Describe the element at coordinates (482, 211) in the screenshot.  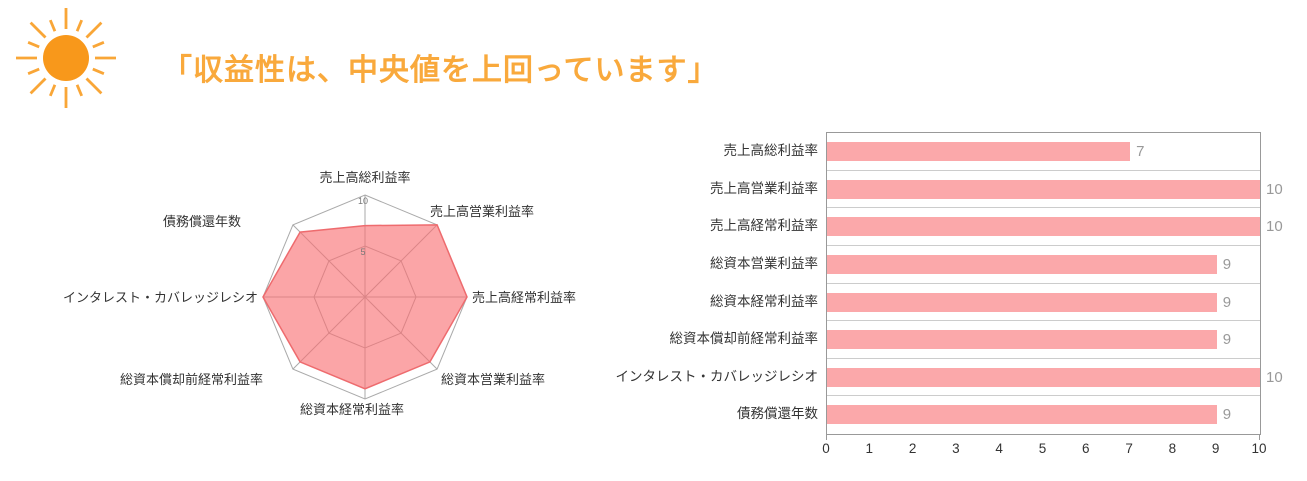
I see `radar-axis-label: 売上高営業利益率` at that location.